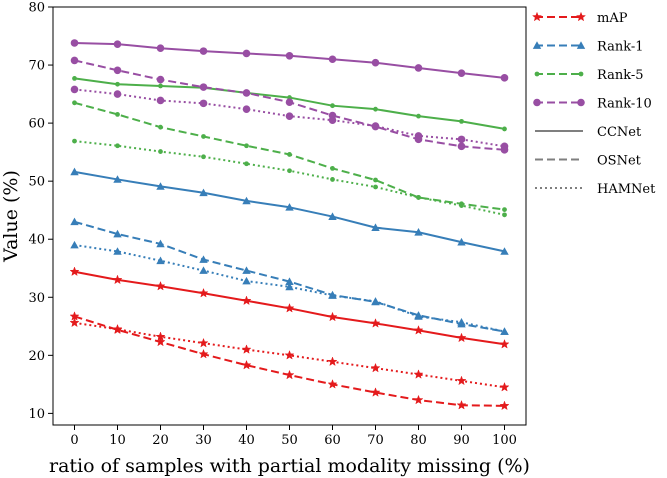 This screenshot has height=478, width=667. What do you see at coordinates (619, 161) in the screenshot?
I see `legend-label: OSNet` at bounding box center [619, 161].